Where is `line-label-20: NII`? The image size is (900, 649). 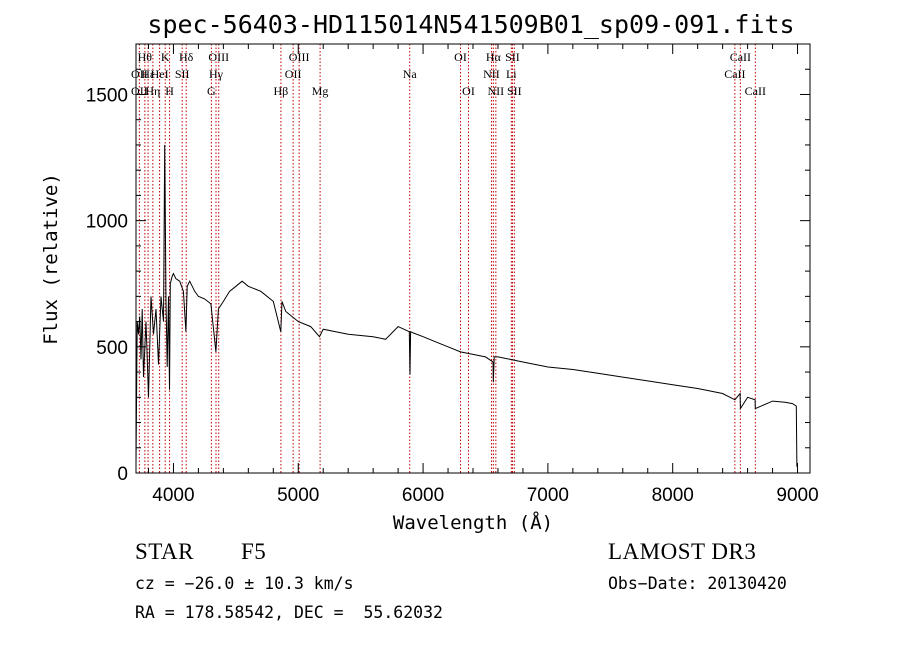
line-label-20: NII is located at coordinates (491, 74).